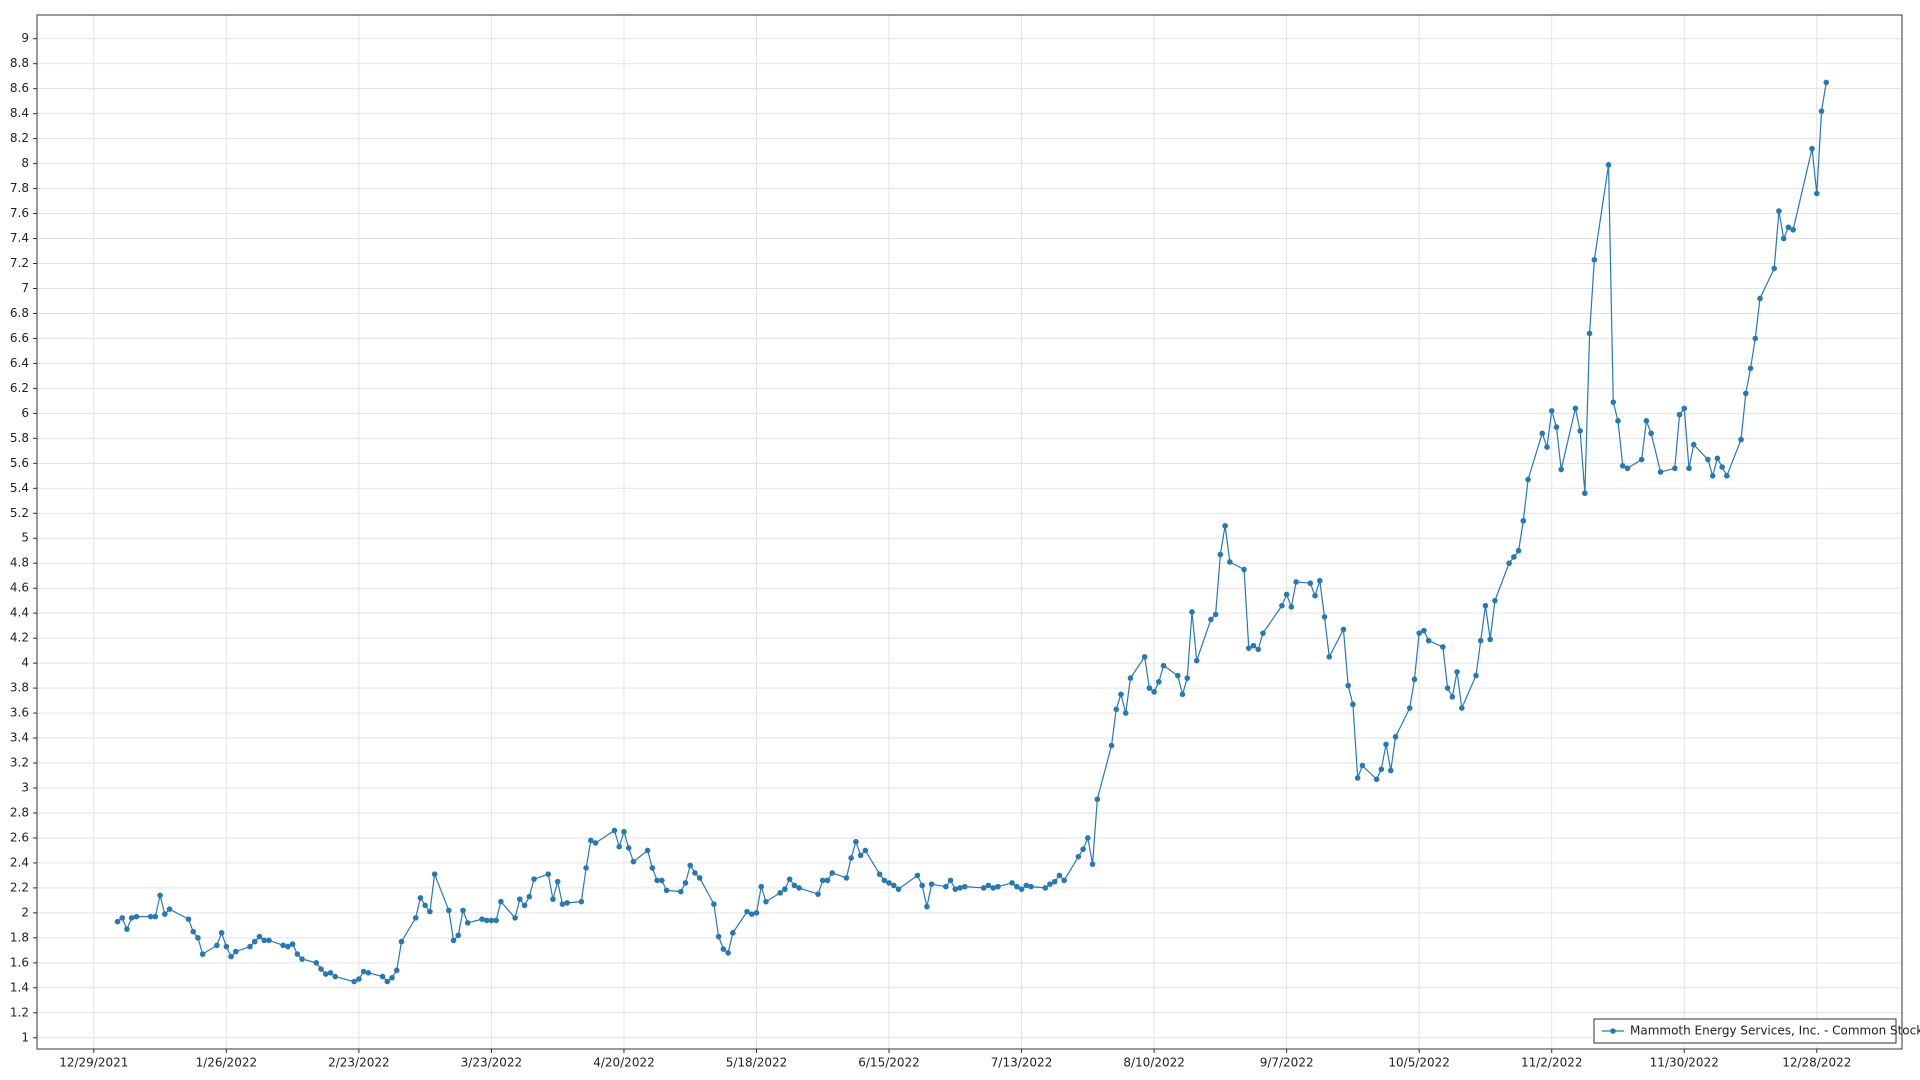 The width and height of the screenshot is (1920, 1080). I want to click on x-tick-label: 5/18/2022, so click(757, 1063).